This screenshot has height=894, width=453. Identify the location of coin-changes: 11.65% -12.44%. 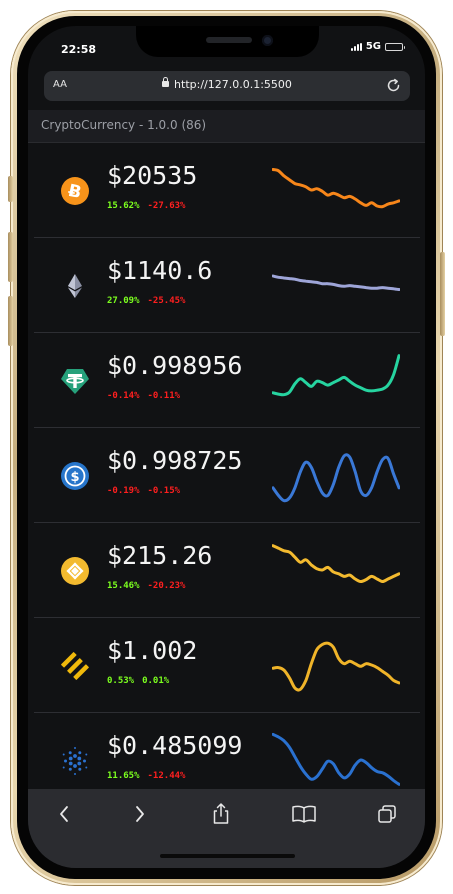
(150, 776).